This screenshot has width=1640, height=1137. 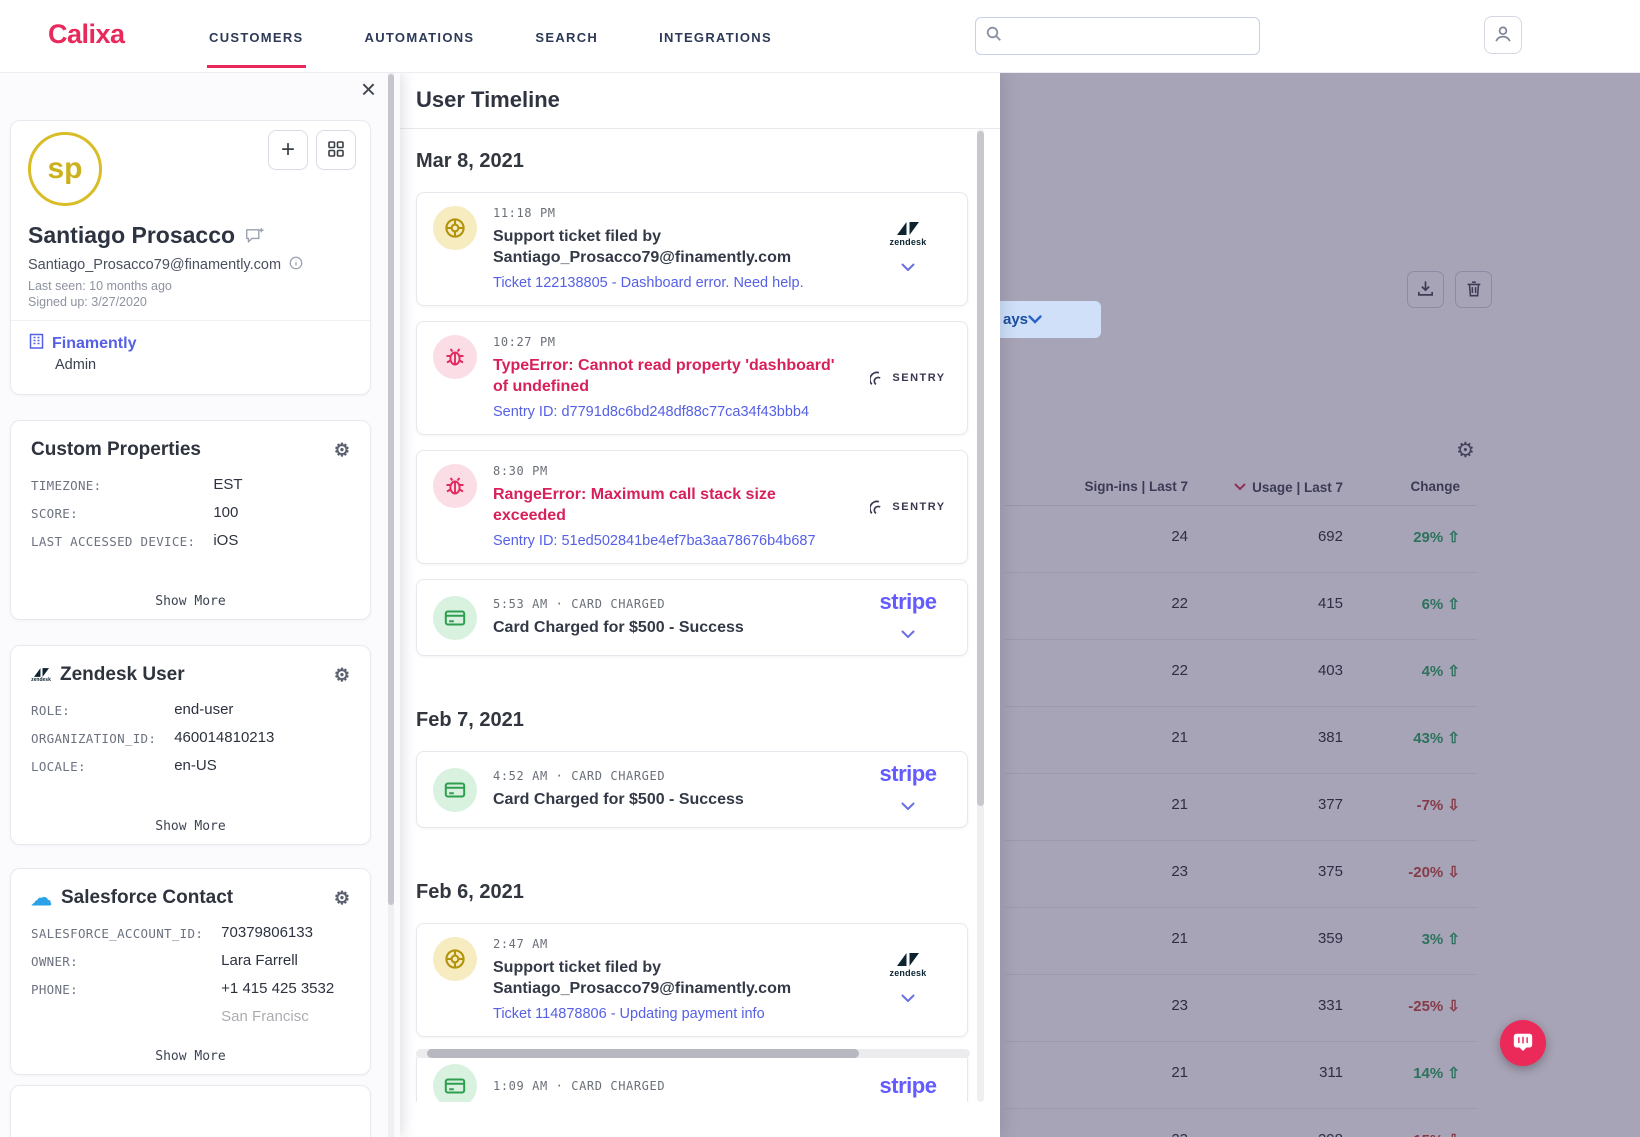 I want to click on signed-up-text: Signed up: 3/27/2020, so click(x=87, y=302).